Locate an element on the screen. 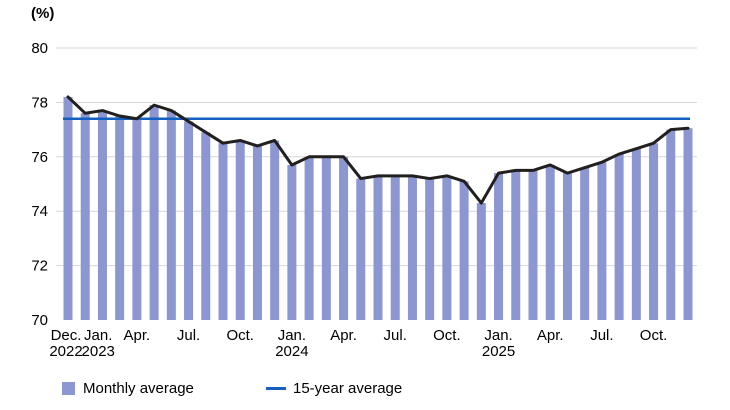 The image size is (730, 410). y-tick-label: 74 is located at coordinates (39, 211).